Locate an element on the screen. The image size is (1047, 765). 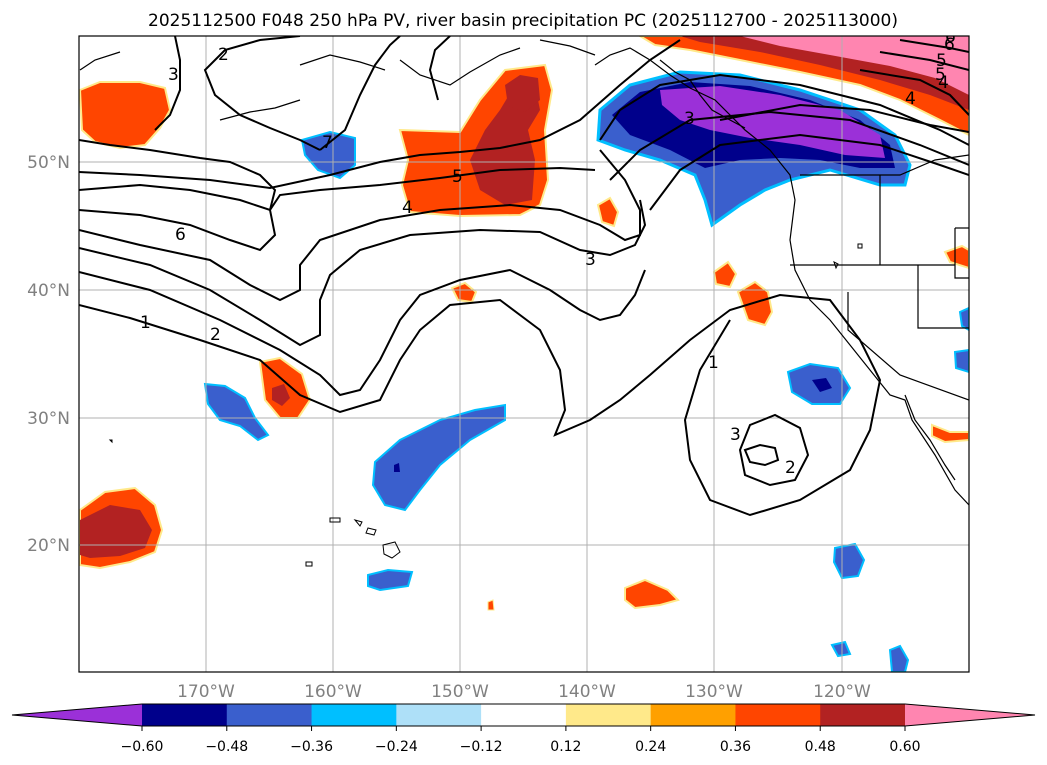
colorbar is located at coordinates (523, 717).